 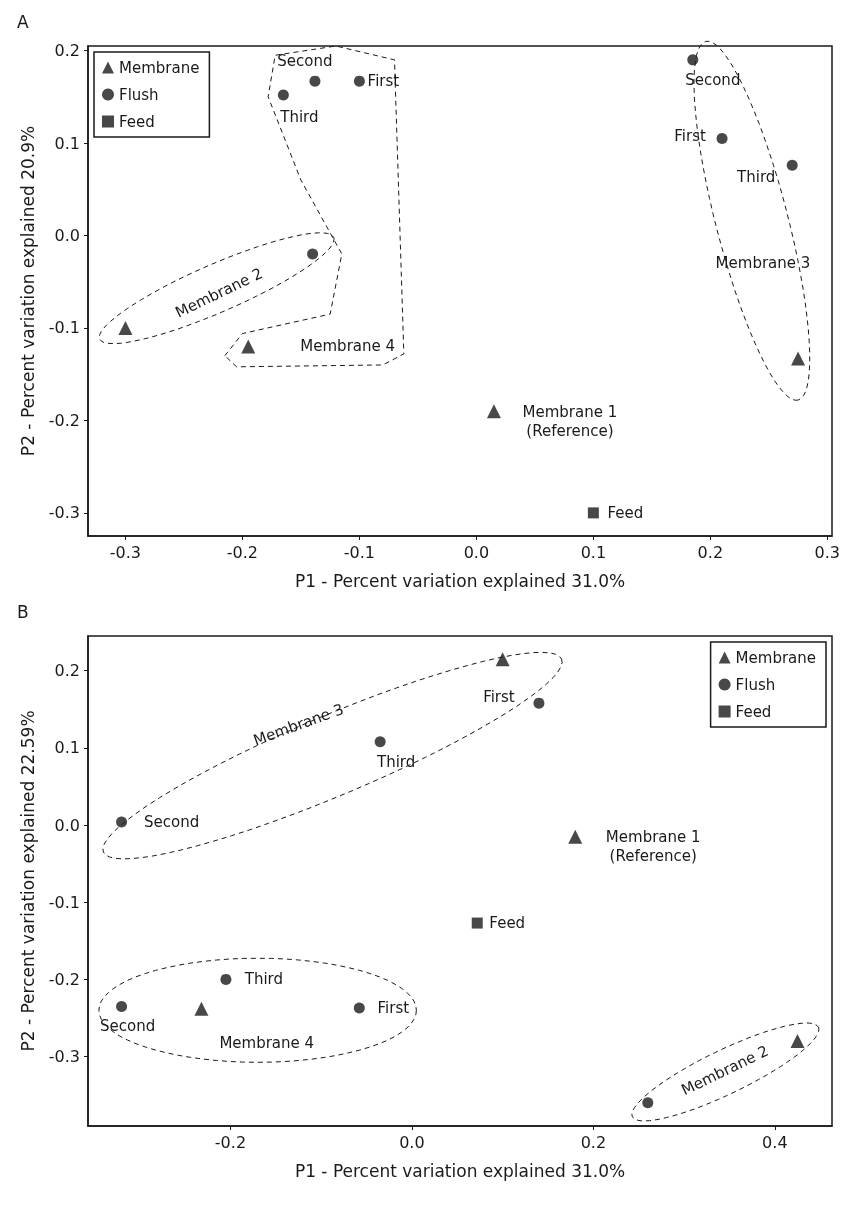 What do you see at coordinates (827, 552) in the screenshot?
I see `x-tick-label: 0.3` at bounding box center [827, 552].